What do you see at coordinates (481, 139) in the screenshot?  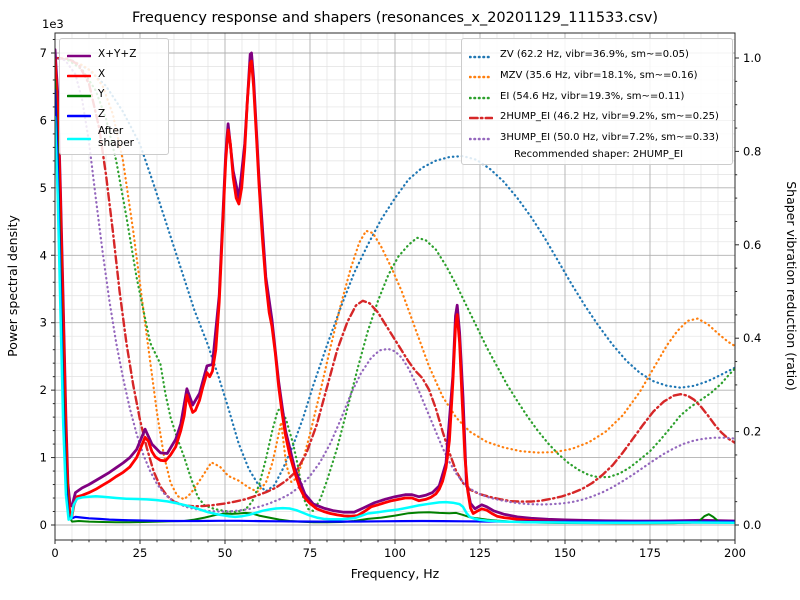 I see `3hump-ei-line-swatch-icon` at bounding box center [481, 139].